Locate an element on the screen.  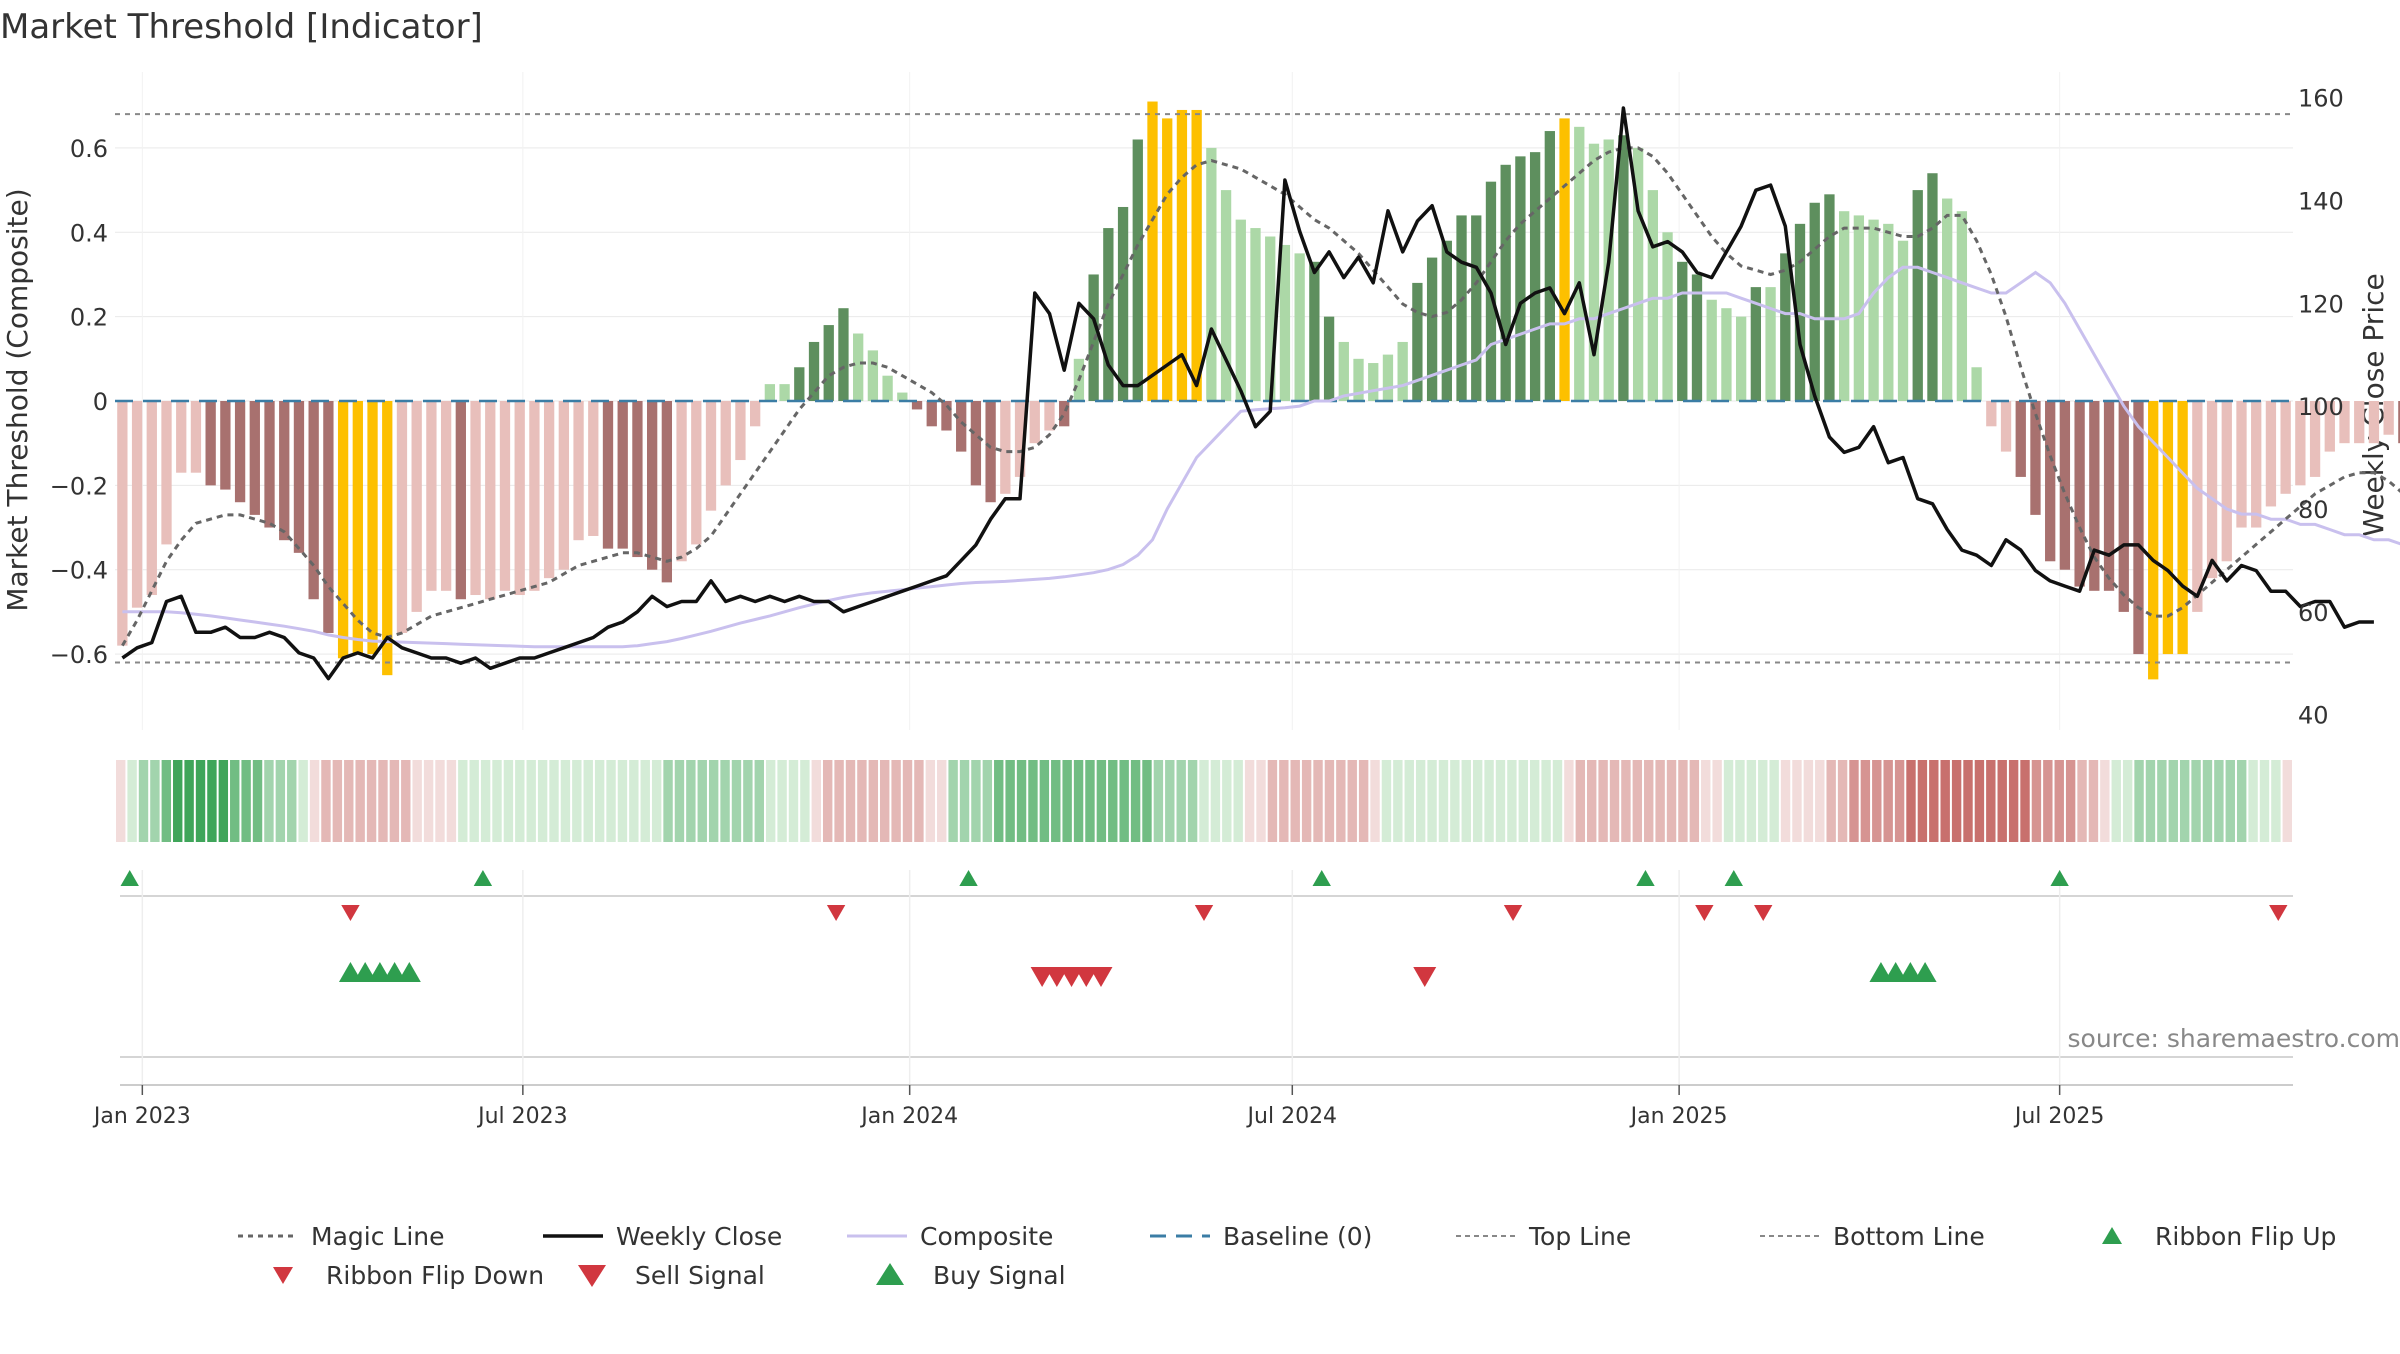
y2-tick-label: 120 is located at coordinates (2321, 304).